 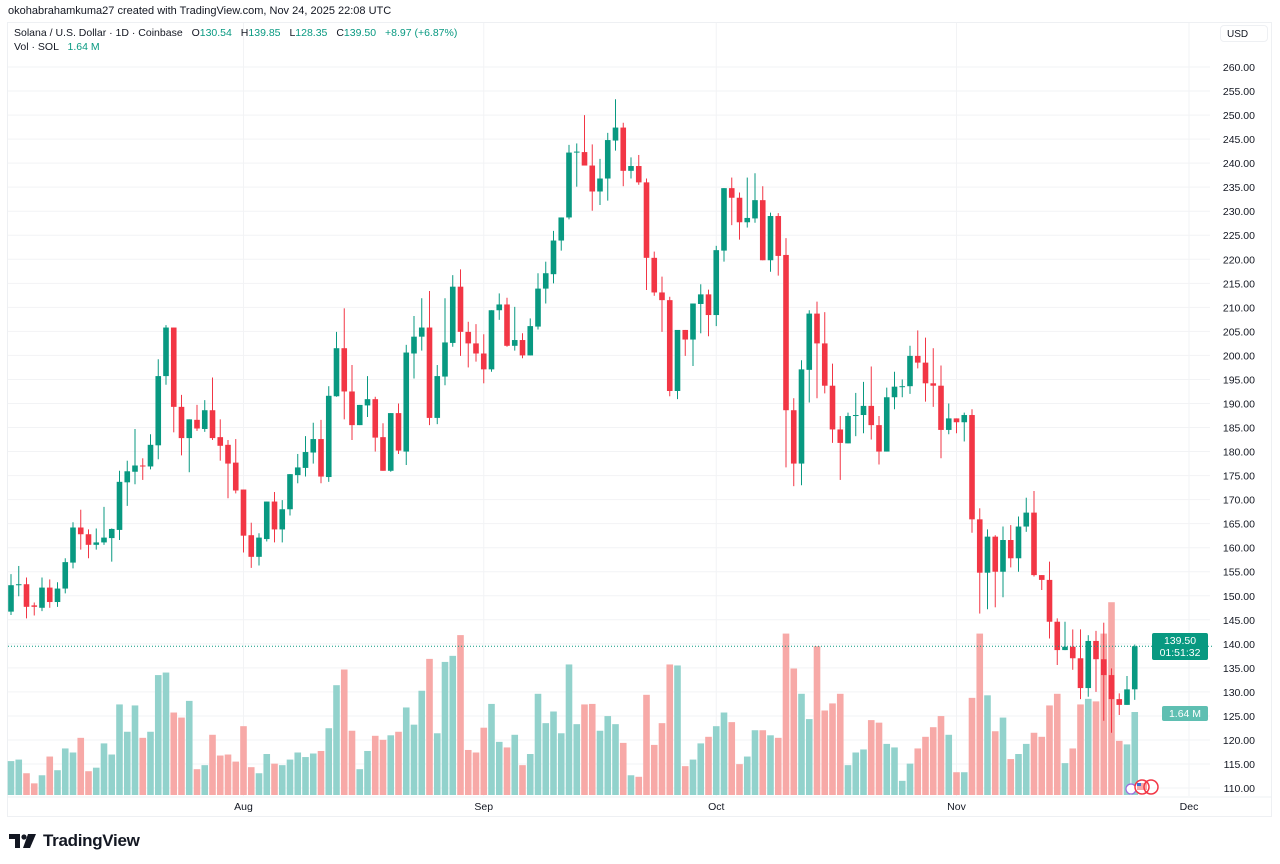 What do you see at coordinates (639, 804) in the screenshot?
I see `time-axis: Aug Sep Oct Nov Dec` at bounding box center [639, 804].